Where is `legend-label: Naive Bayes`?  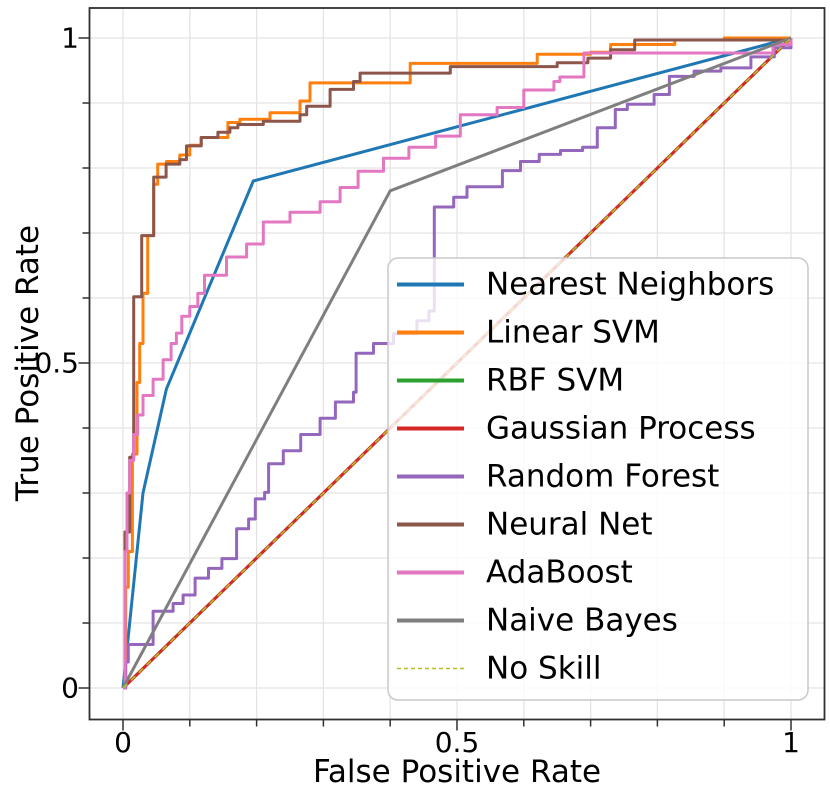
legend-label: Naive Bayes is located at coordinates (582, 621).